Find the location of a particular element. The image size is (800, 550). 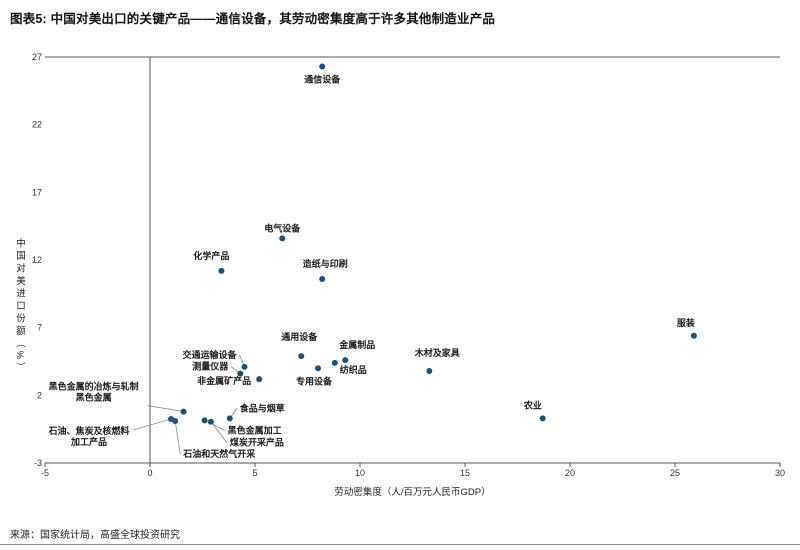

point-label: 通信设备 is located at coordinates (322, 78).